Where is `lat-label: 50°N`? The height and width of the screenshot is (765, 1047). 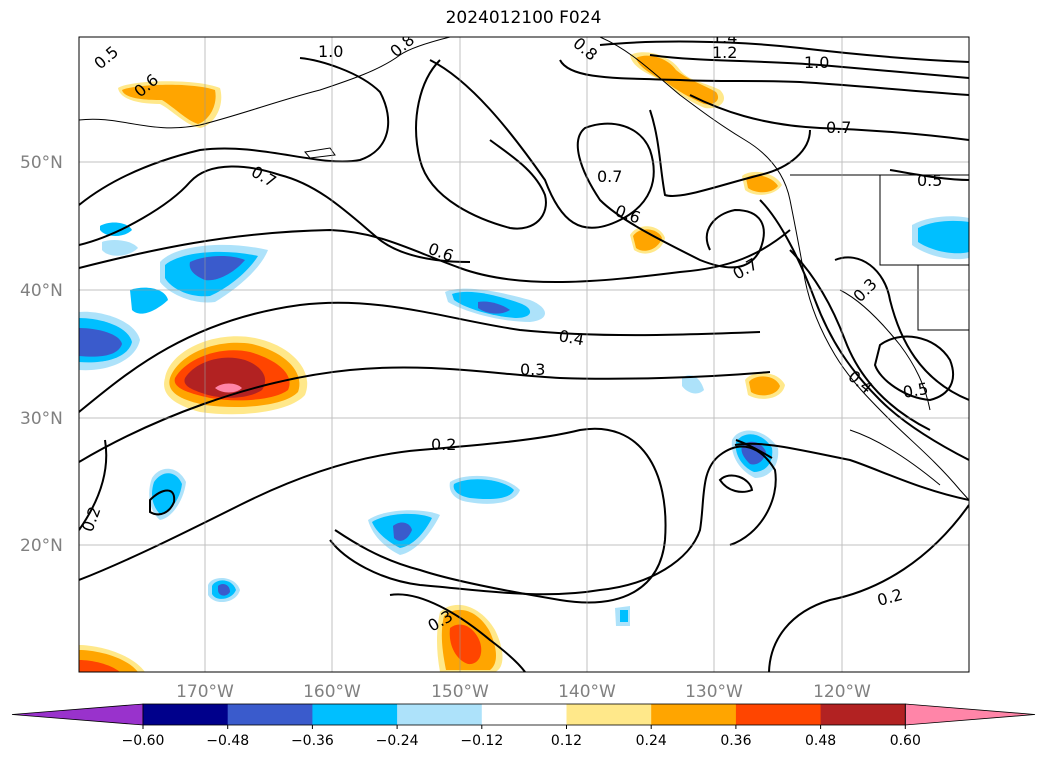 lat-label: 50°N is located at coordinates (41, 163).